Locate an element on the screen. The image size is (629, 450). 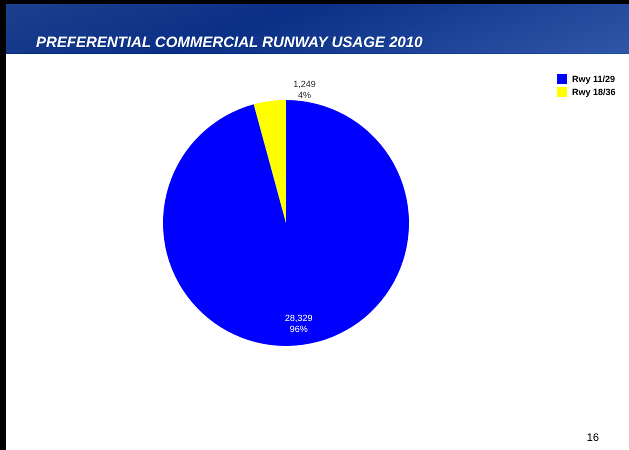
data-label: 1,249 4% is located at coordinates (304, 89).